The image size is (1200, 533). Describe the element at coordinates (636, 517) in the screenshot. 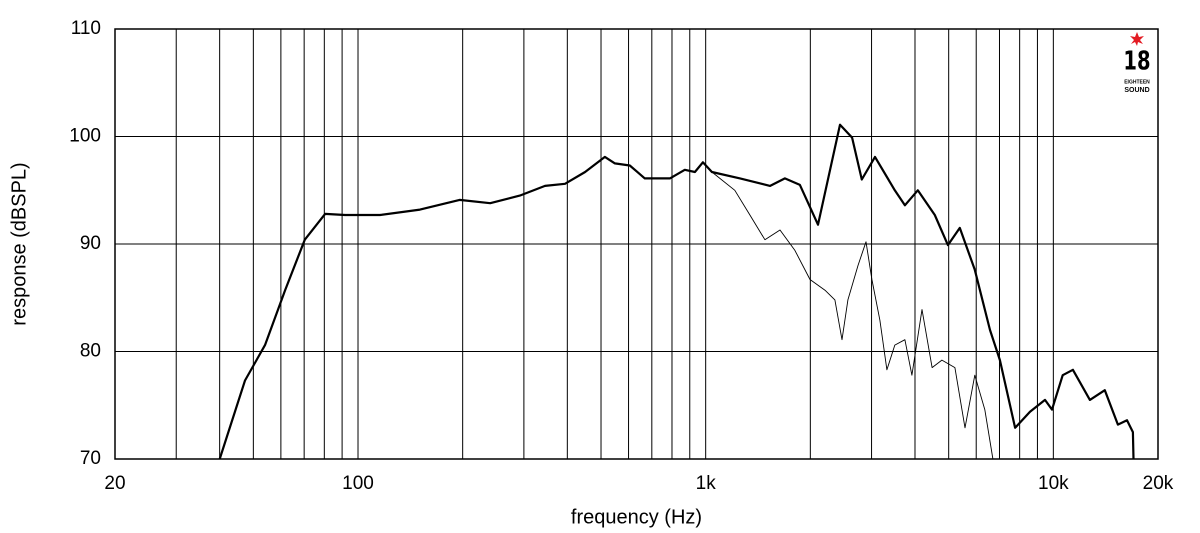

I see `x-axis-label: frequency (Hz)` at that location.